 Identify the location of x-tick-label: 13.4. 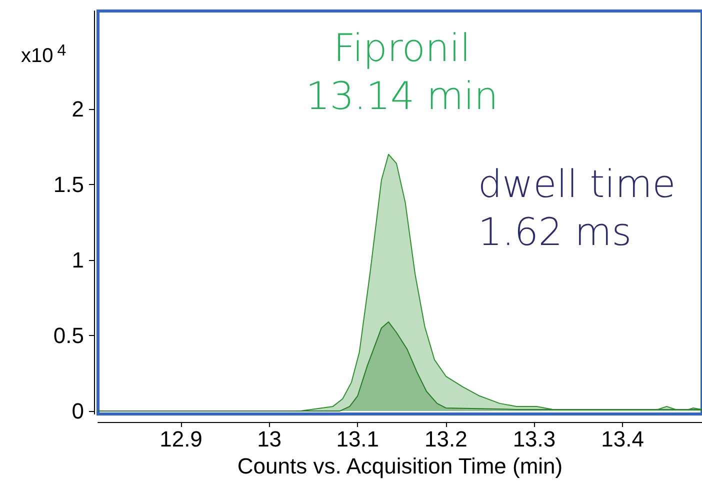
(622, 439).